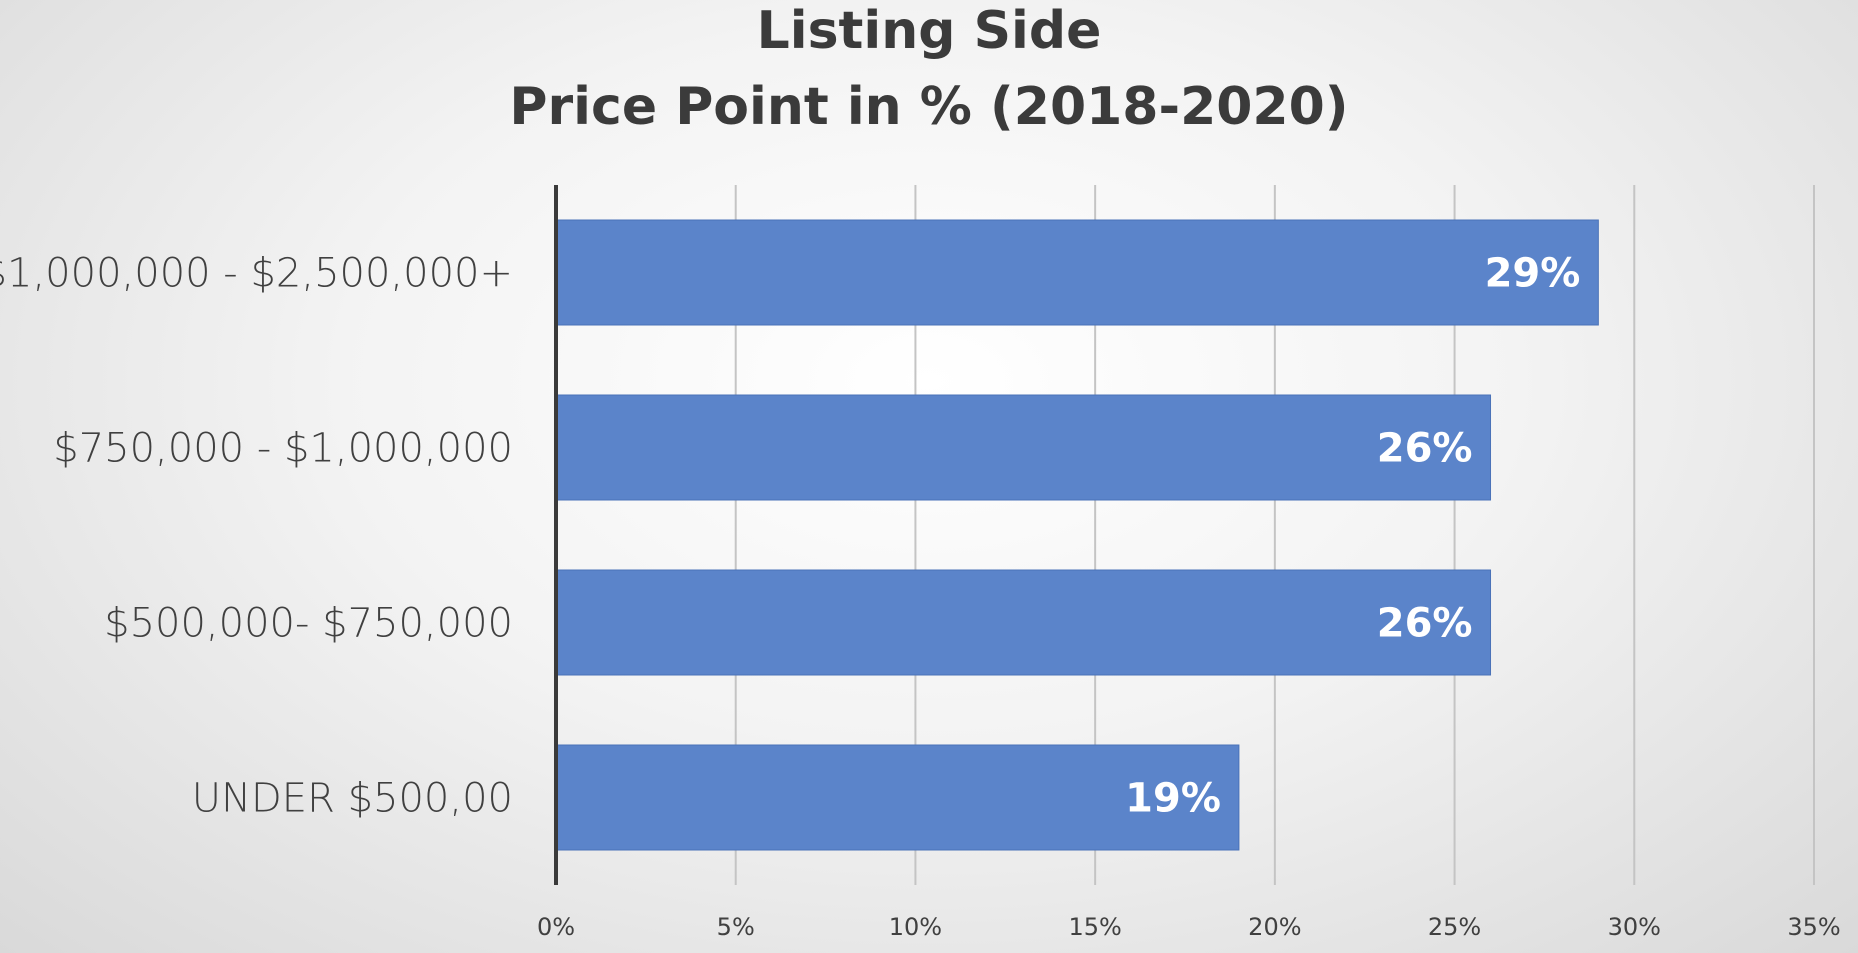 The width and height of the screenshot is (1858, 953). What do you see at coordinates (1189, 927) in the screenshot?
I see `x-axis-ticks: 0% 5% 10% 15% 20% 25% 30% 35%` at bounding box center [1189, 927].